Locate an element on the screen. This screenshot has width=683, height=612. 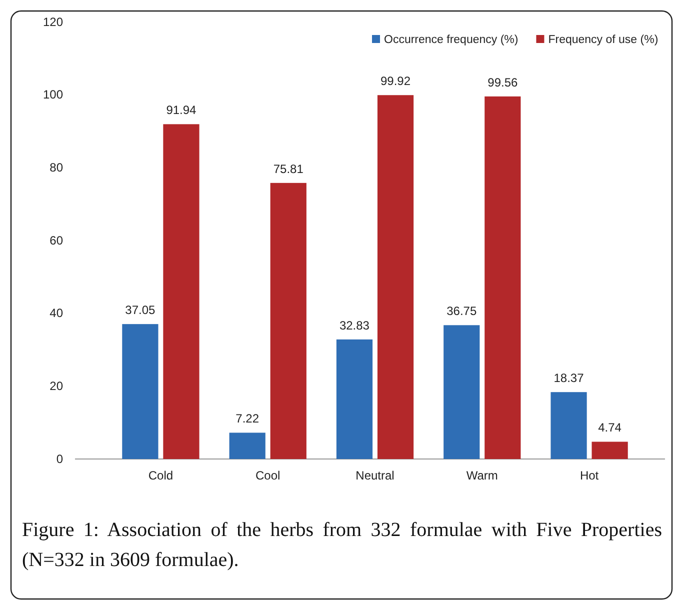
y-tick-label: 0 is located at coordinates (60, 459).